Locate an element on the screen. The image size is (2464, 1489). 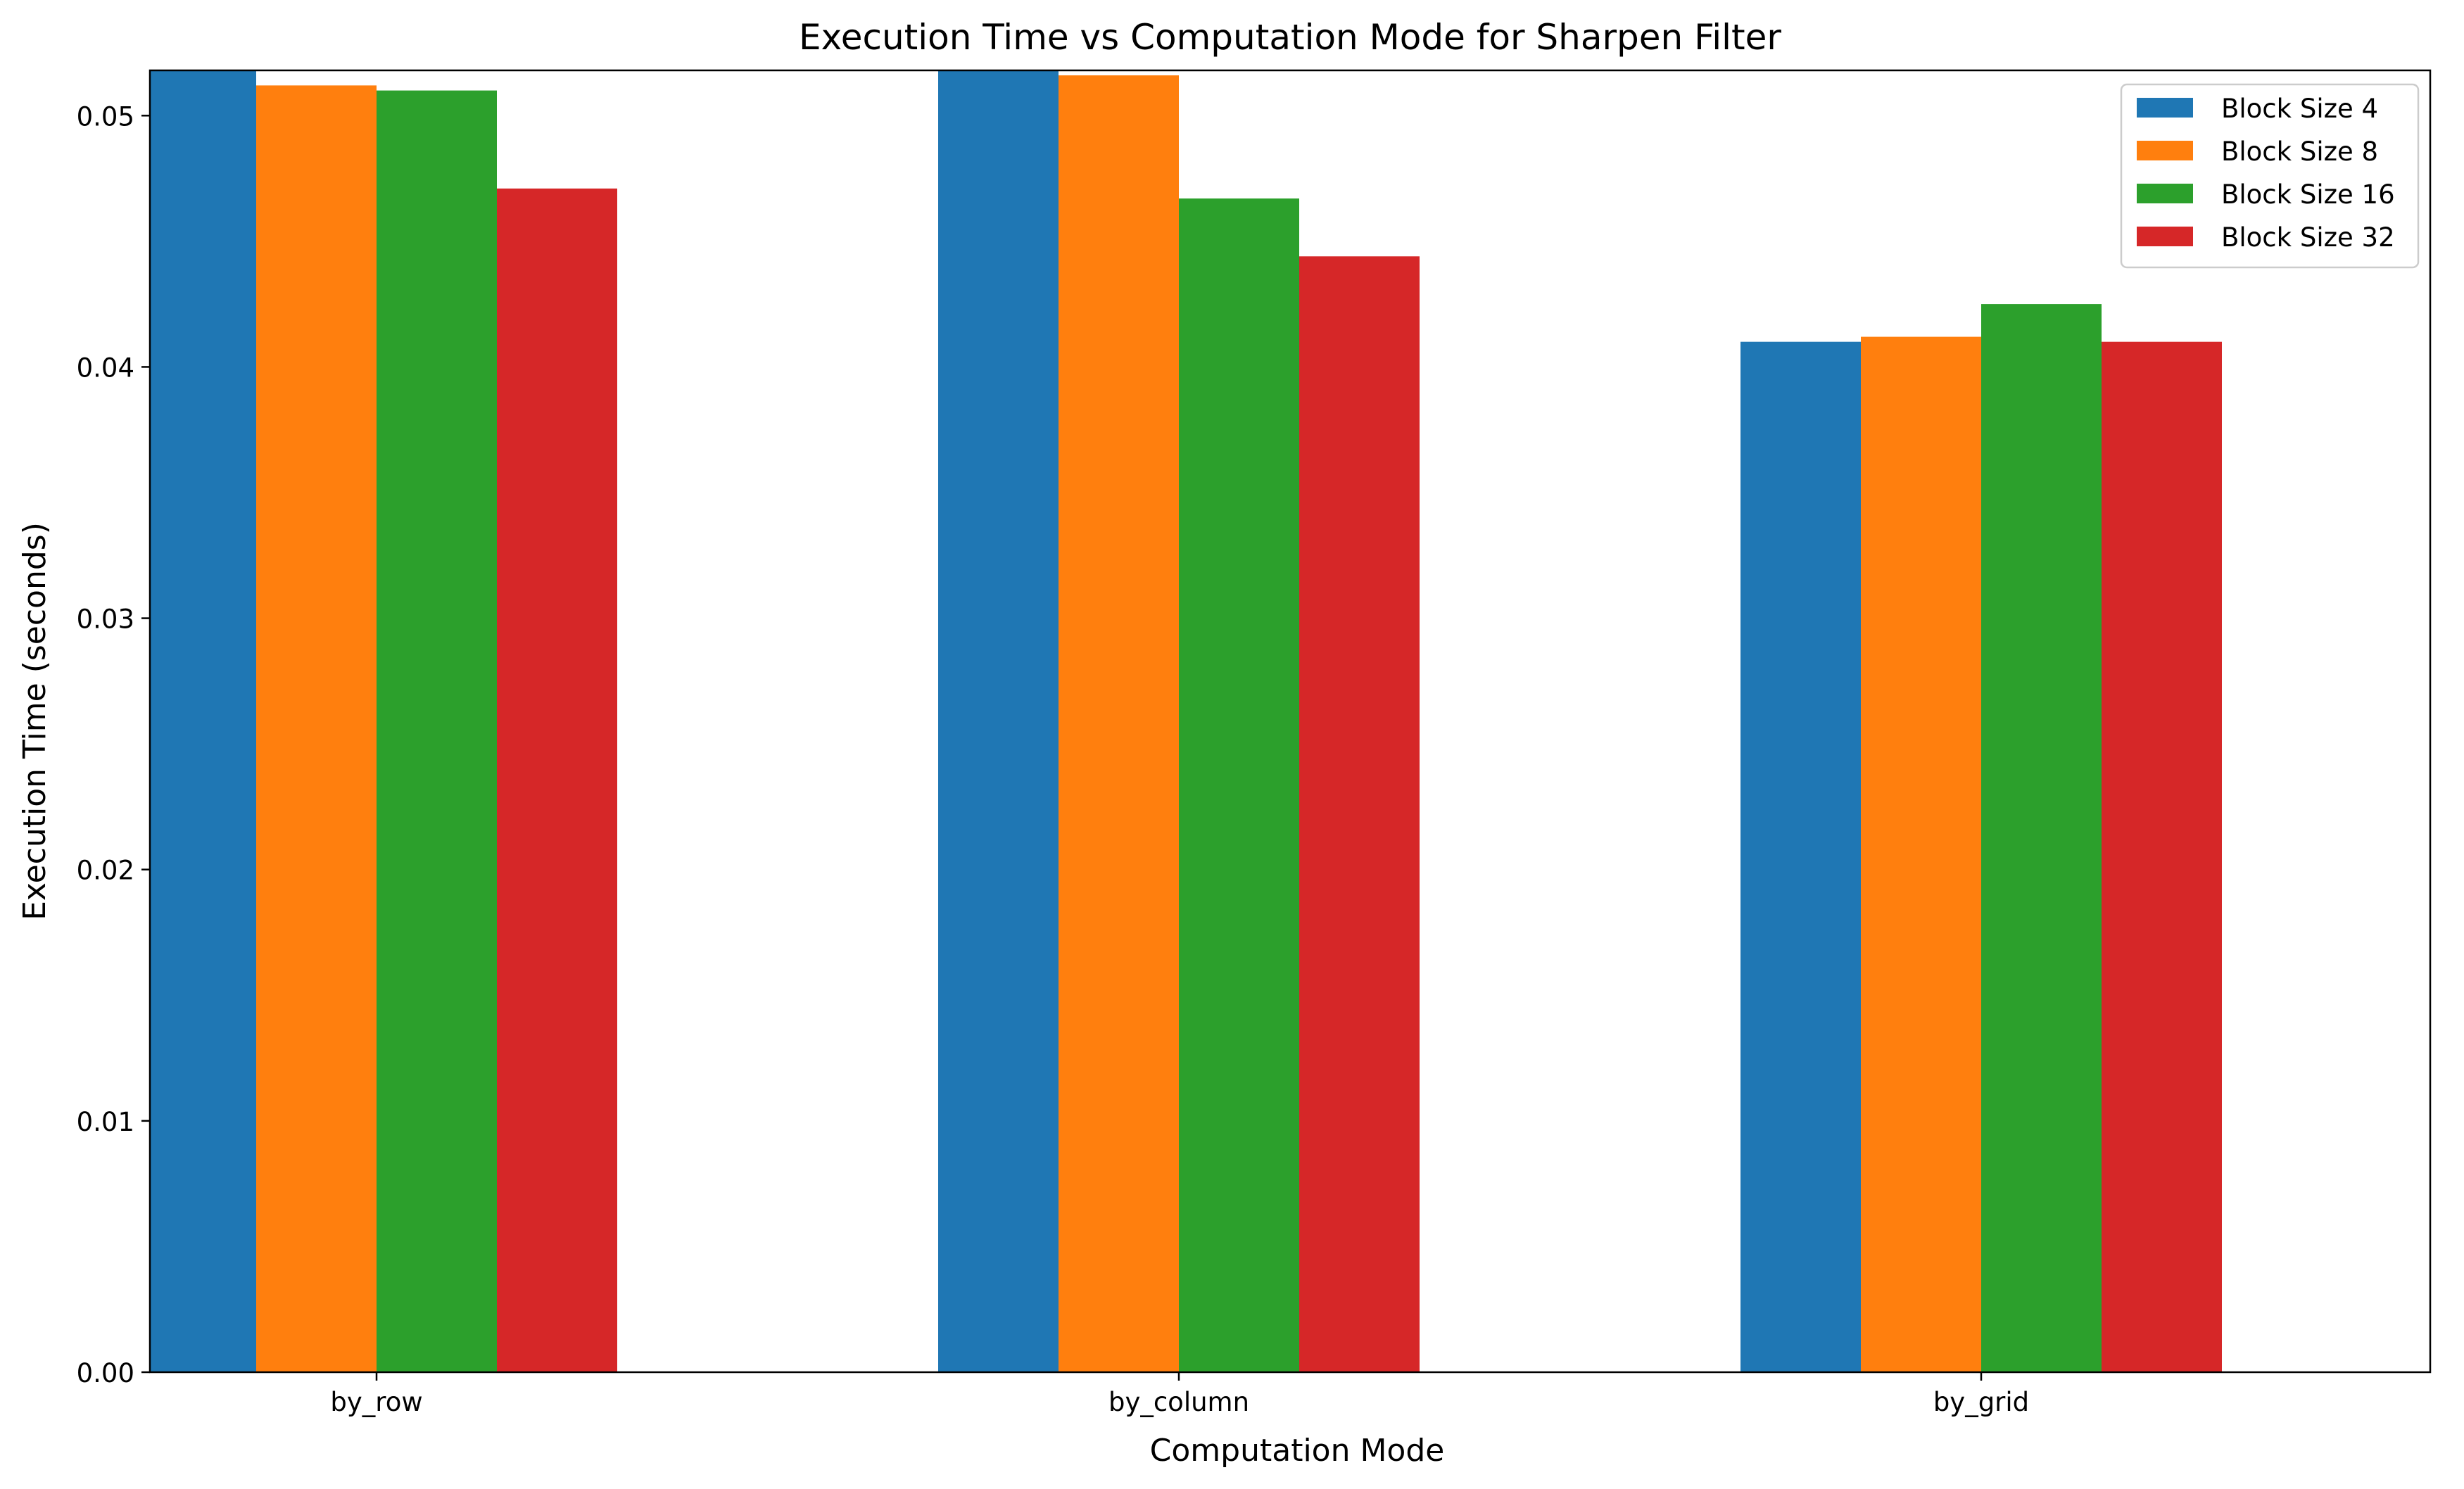
y-tick-label: 0.01 is located at coordinates (105, 1122).